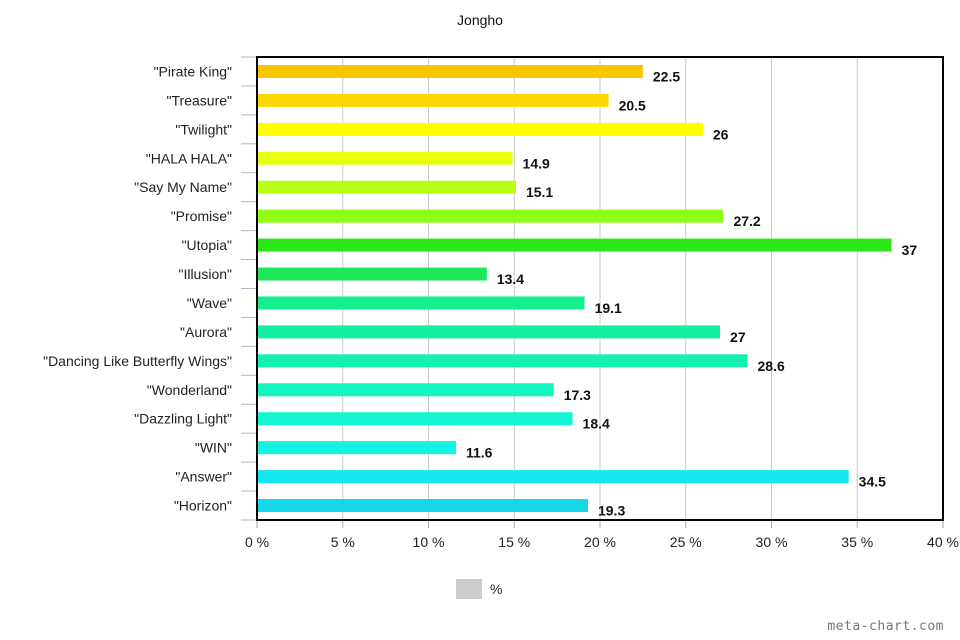  I want to click on data-label: 15.1, so click(539, 192).